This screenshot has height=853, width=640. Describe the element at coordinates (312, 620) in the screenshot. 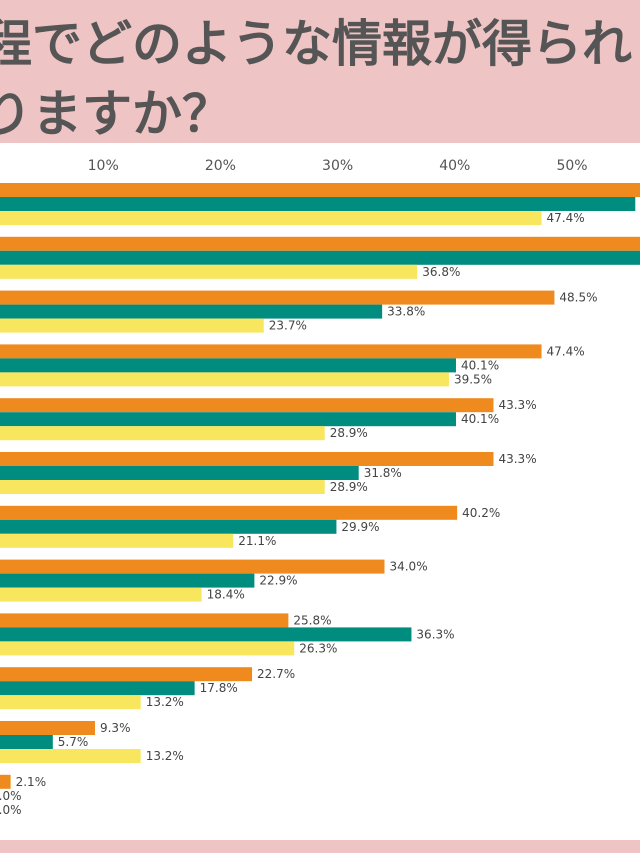

I see `data-label: 25.8%` at that location.